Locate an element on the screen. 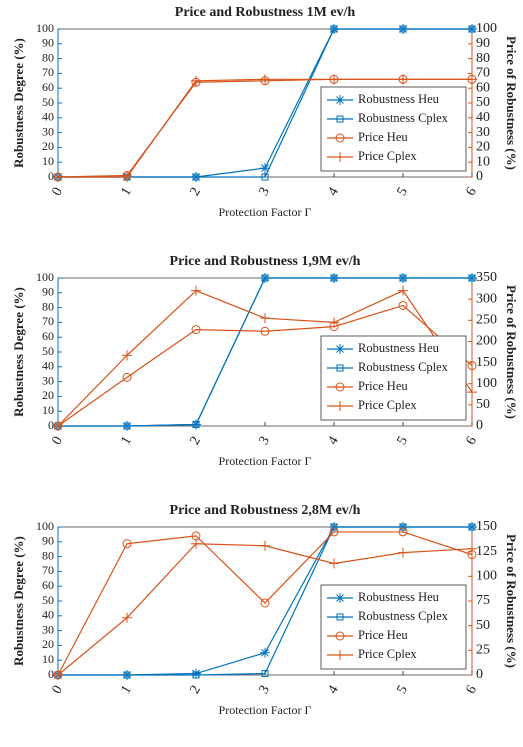 The height and width of the screenshot is (747, 523). legend-label: Price Heu is located at coordinates (383, 635).